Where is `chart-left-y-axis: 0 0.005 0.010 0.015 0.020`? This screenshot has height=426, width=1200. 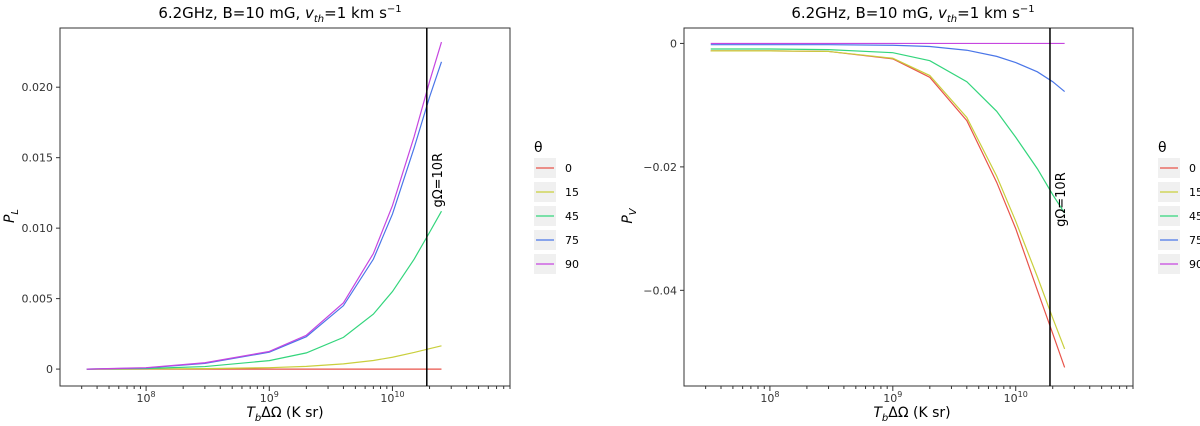
chart-left-y-axis: 0 0.005 0.010 0.015 0.020 is located at coordinates (41, 228).